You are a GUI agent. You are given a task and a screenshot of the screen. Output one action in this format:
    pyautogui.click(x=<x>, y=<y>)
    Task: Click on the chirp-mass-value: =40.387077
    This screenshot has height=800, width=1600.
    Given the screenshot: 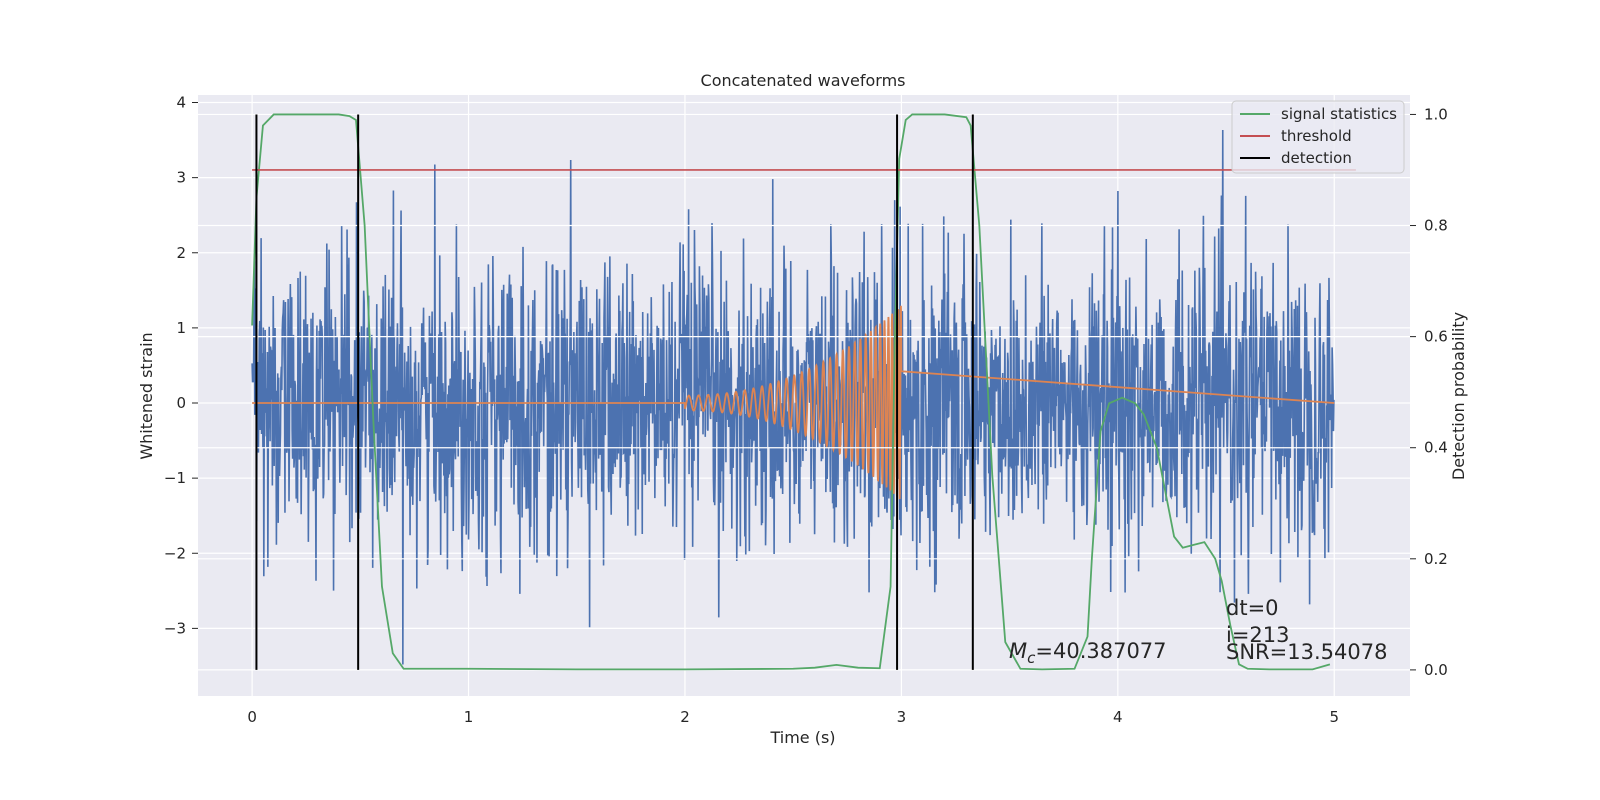 What is the action you would take?
    pyautogui.click(x=1100, y=651)
    